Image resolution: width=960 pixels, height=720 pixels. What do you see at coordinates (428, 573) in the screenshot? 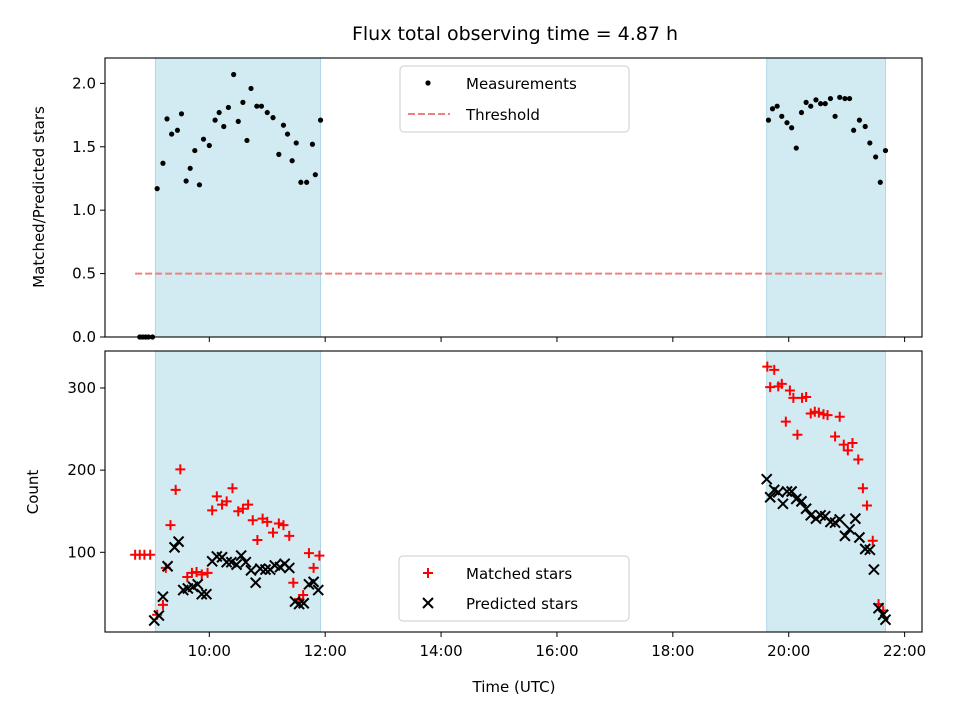
I see `legend-matched-marker` at bounding box center [428, 573].